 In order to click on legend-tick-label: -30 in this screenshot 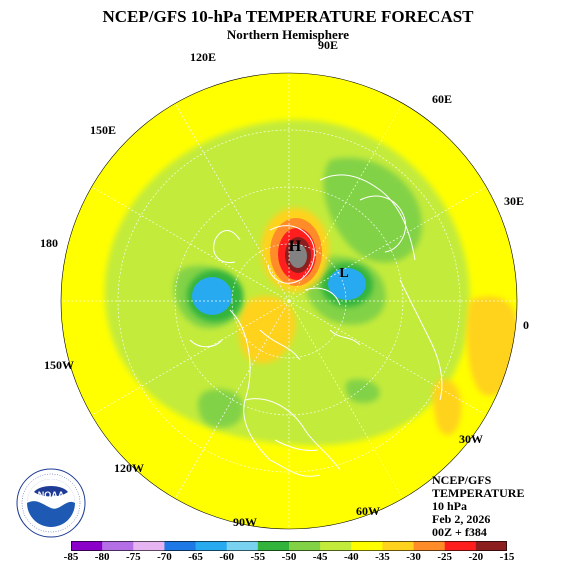, I will do `click(413, 557)`.